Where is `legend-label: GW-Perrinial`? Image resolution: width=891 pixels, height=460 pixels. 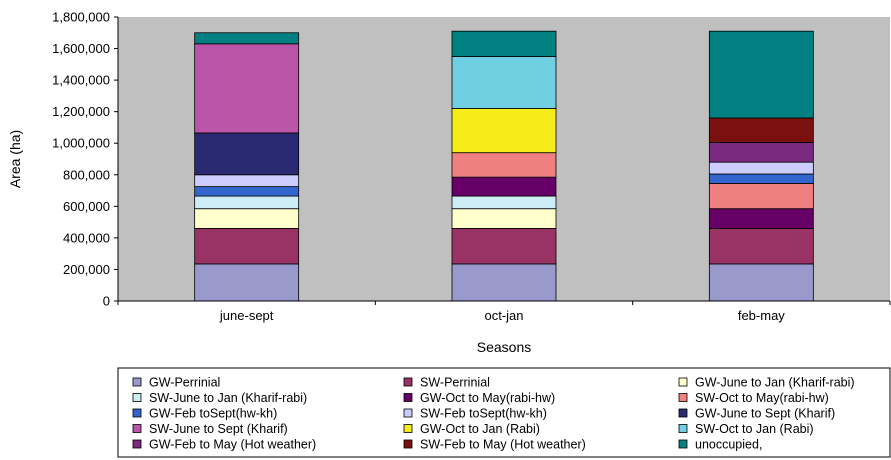 legend-label: GW-Perrinial is located at coordinates (184, 383).